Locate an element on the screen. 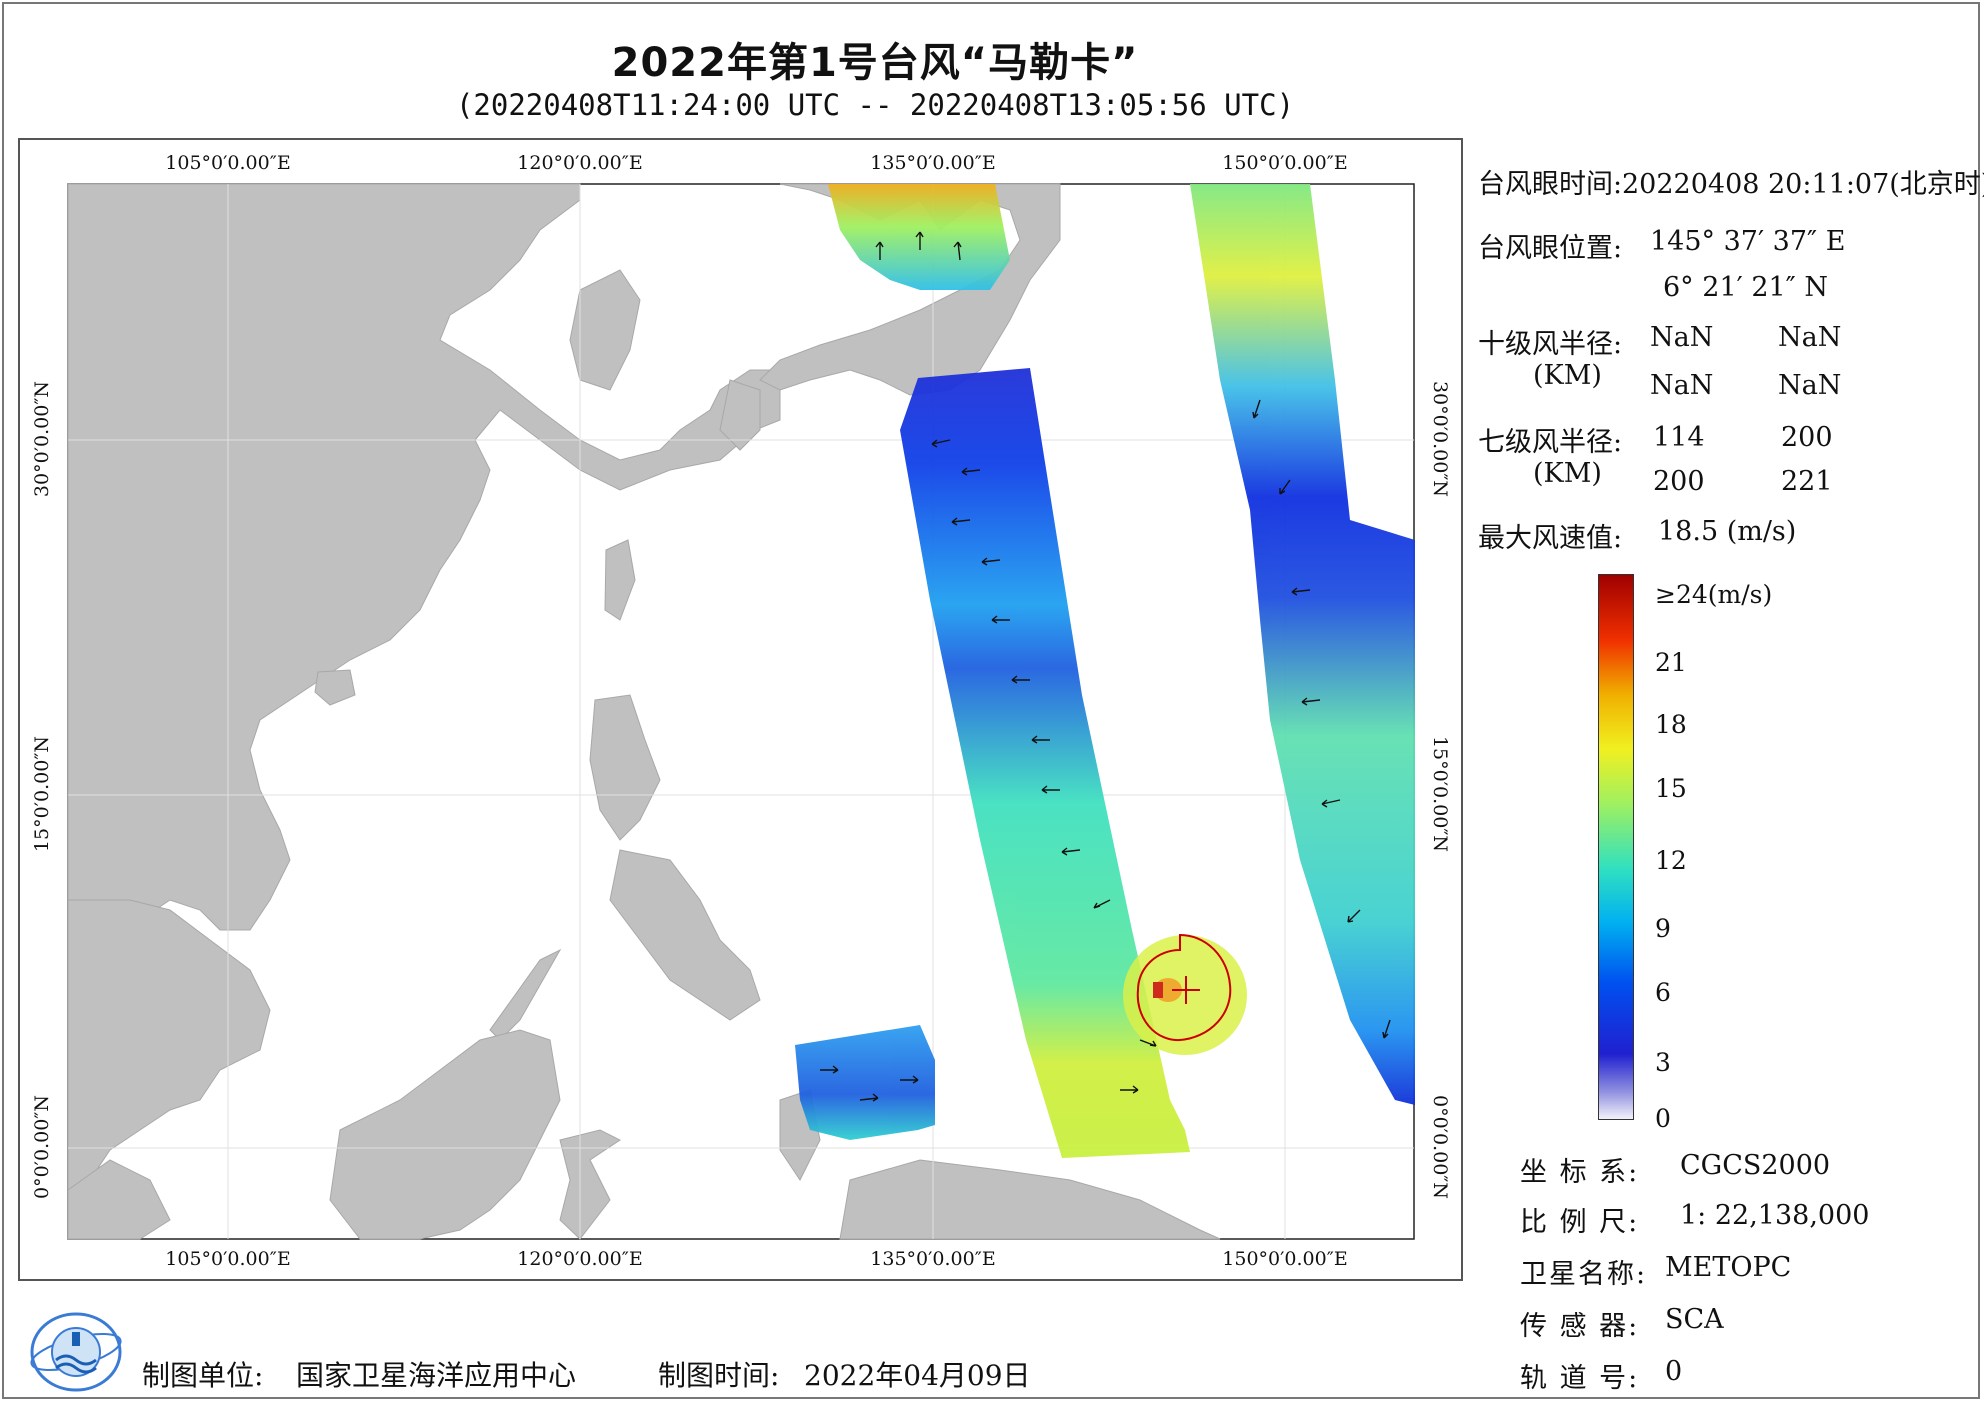  swath-east is located at coordinates (1302, 644).